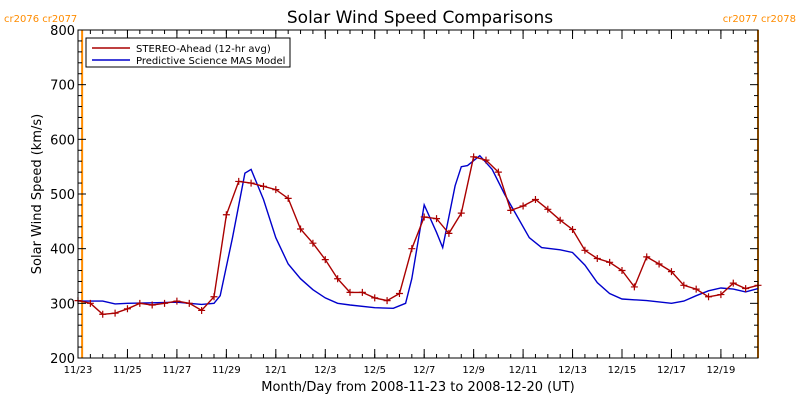 The image size is (800, 400). Describe the element at coordinates (203, 49) in the screenshot. I see `legend-label-stereo: STEREO-Ahead (12-hr avg)` at that location.